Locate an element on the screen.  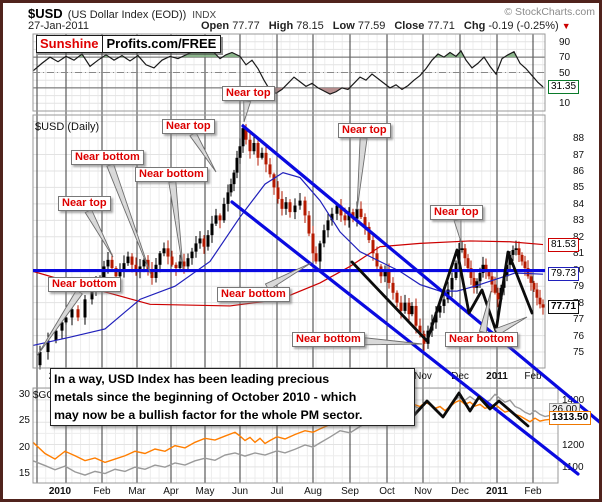
open-label: Open is located at coordinates (215, 26).